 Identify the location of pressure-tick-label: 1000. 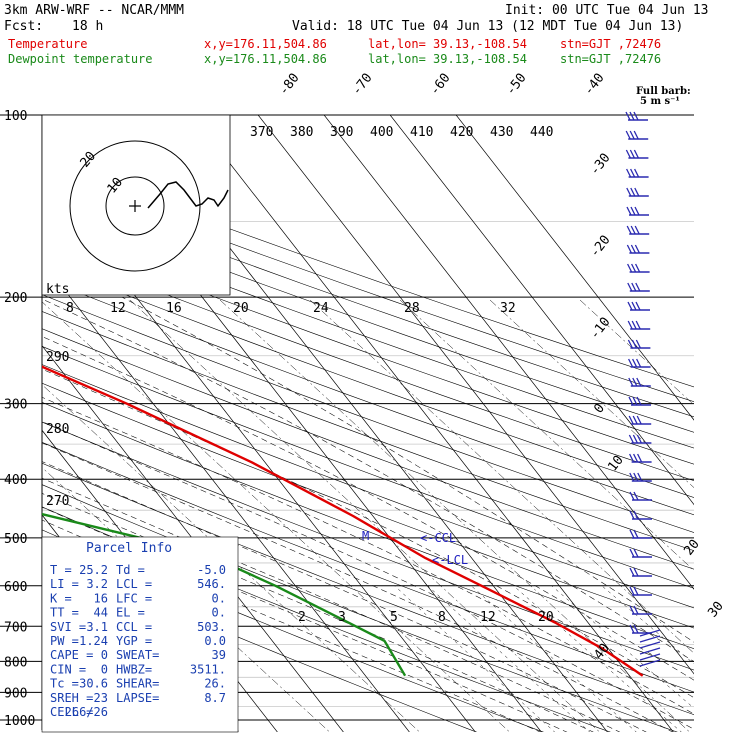
(19, 721).